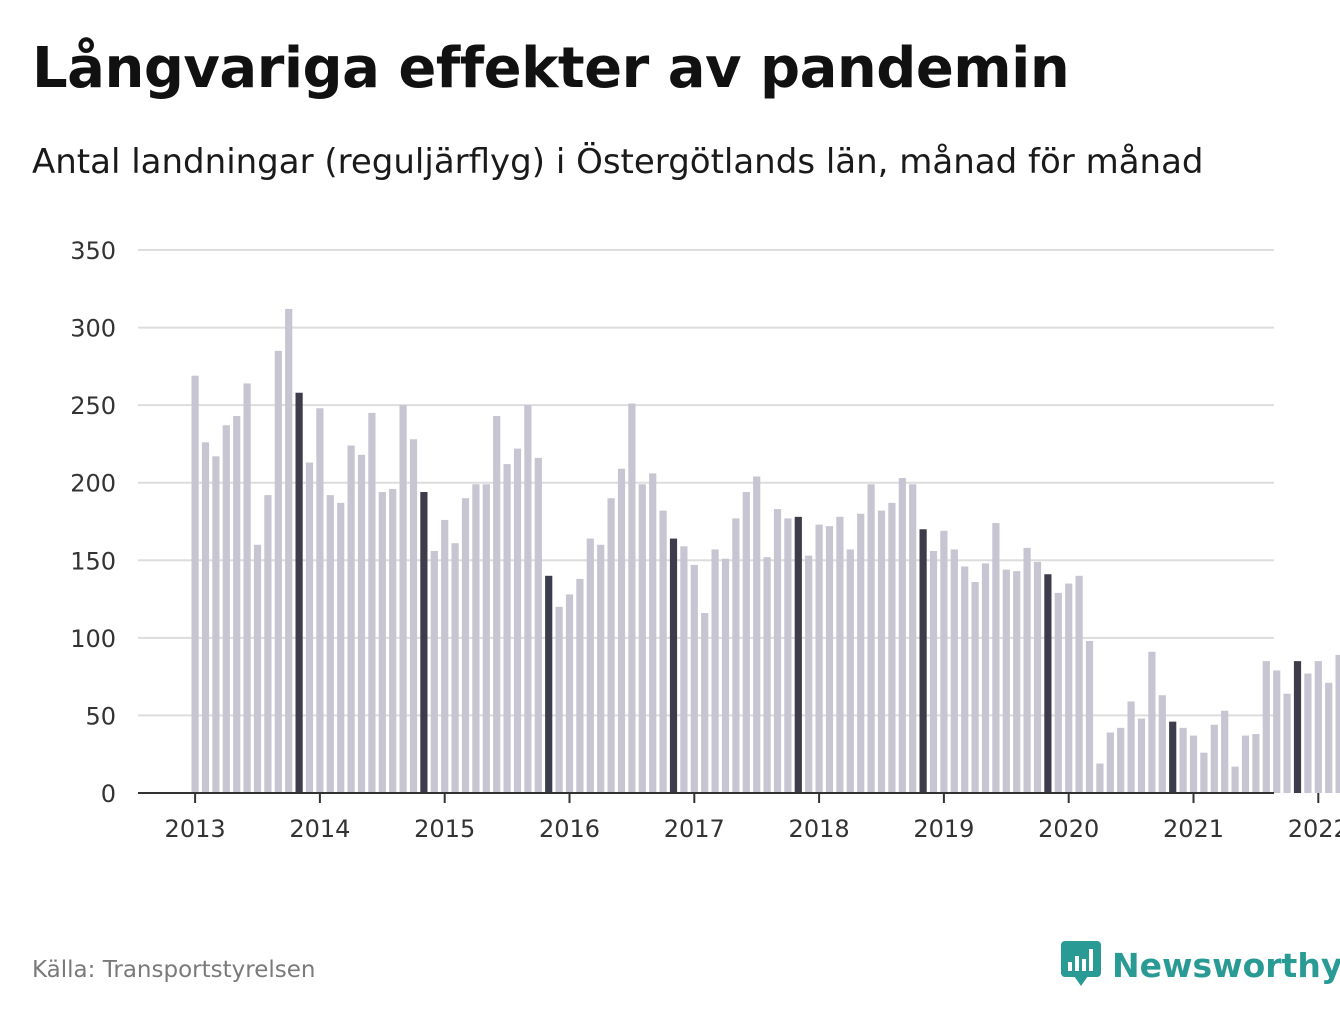 The width and height of the screenshot is (1340, 1020). I want to click on x-axis, so click(729, 797).